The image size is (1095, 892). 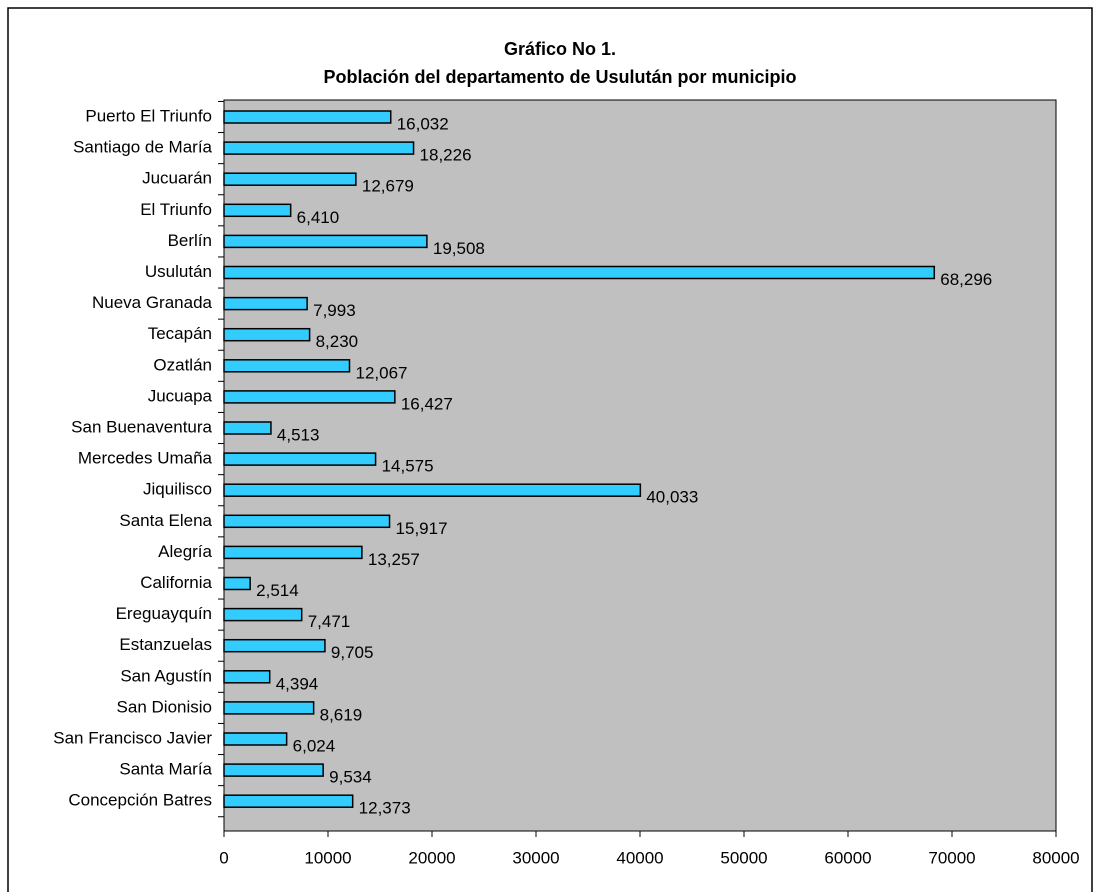 What do you see at coordinates (132, 737) in the screenshot?
I see `y-tick-label: San Francisco Javier` at bounding box center [132, 737].